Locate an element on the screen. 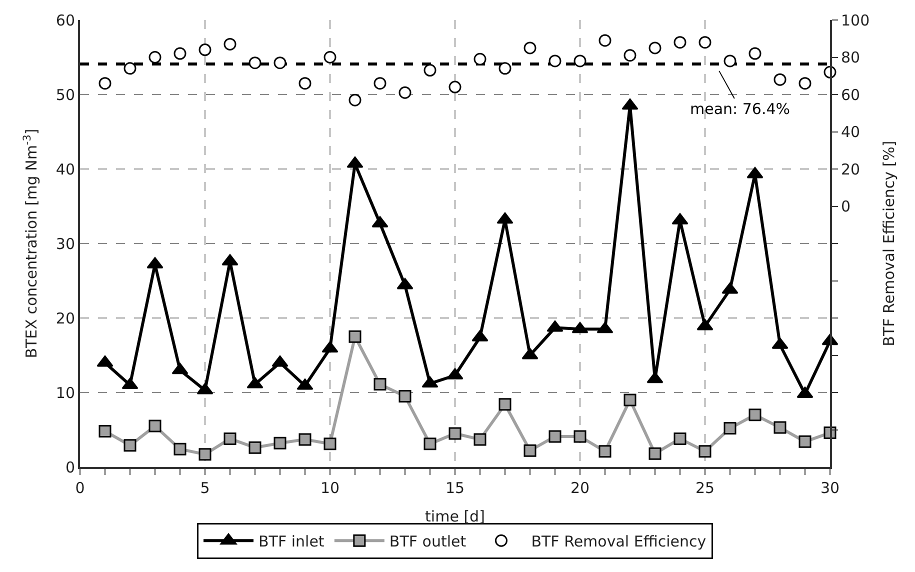 The width and height of the screenshot is (915, 572). y2-tick-label: 100 is located at coordinates (855, 20).